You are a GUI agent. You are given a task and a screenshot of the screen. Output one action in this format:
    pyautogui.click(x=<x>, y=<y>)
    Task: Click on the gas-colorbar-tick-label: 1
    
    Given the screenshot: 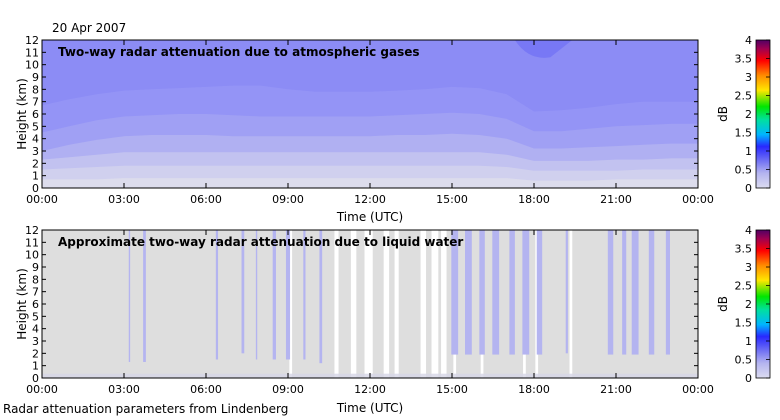 What is the action you would take?
    pyautogui.click(x=748, y=151)
    